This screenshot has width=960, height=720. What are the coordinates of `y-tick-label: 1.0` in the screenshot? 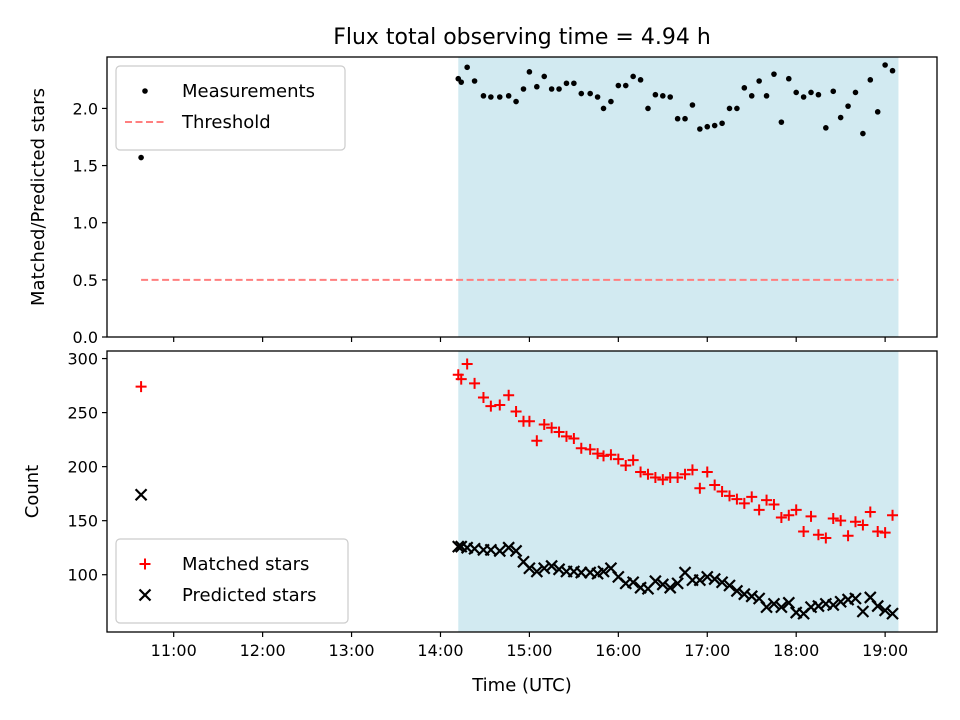 It's located at (85, 223).